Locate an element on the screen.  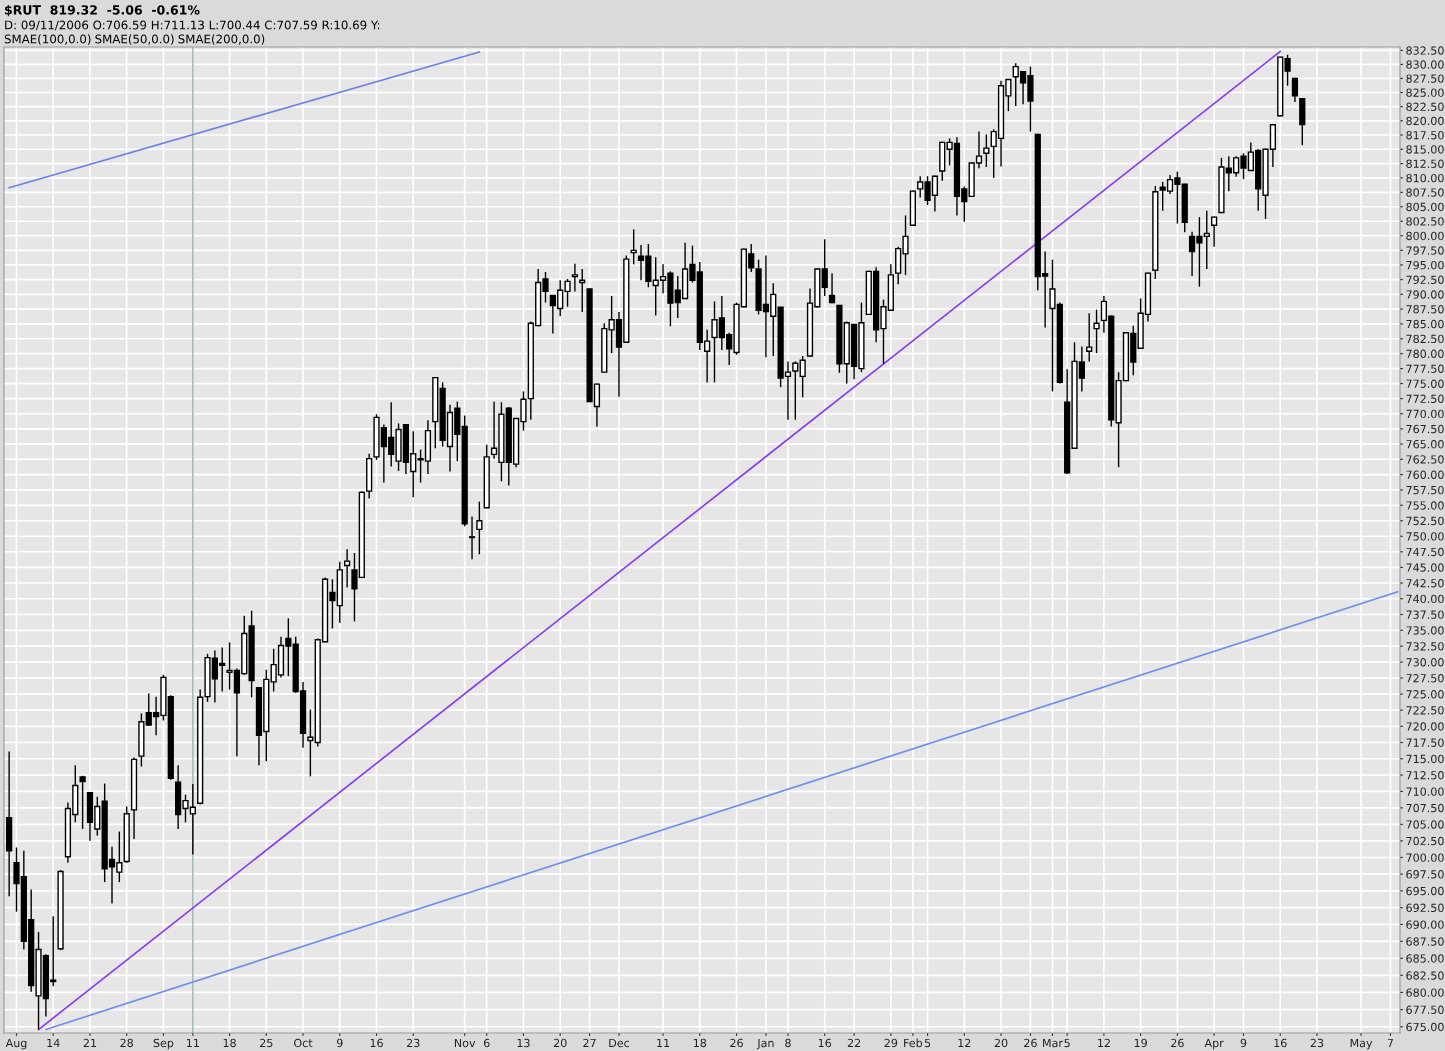
y-tick-label: 760.00 is located at coordinates (1425, 474).